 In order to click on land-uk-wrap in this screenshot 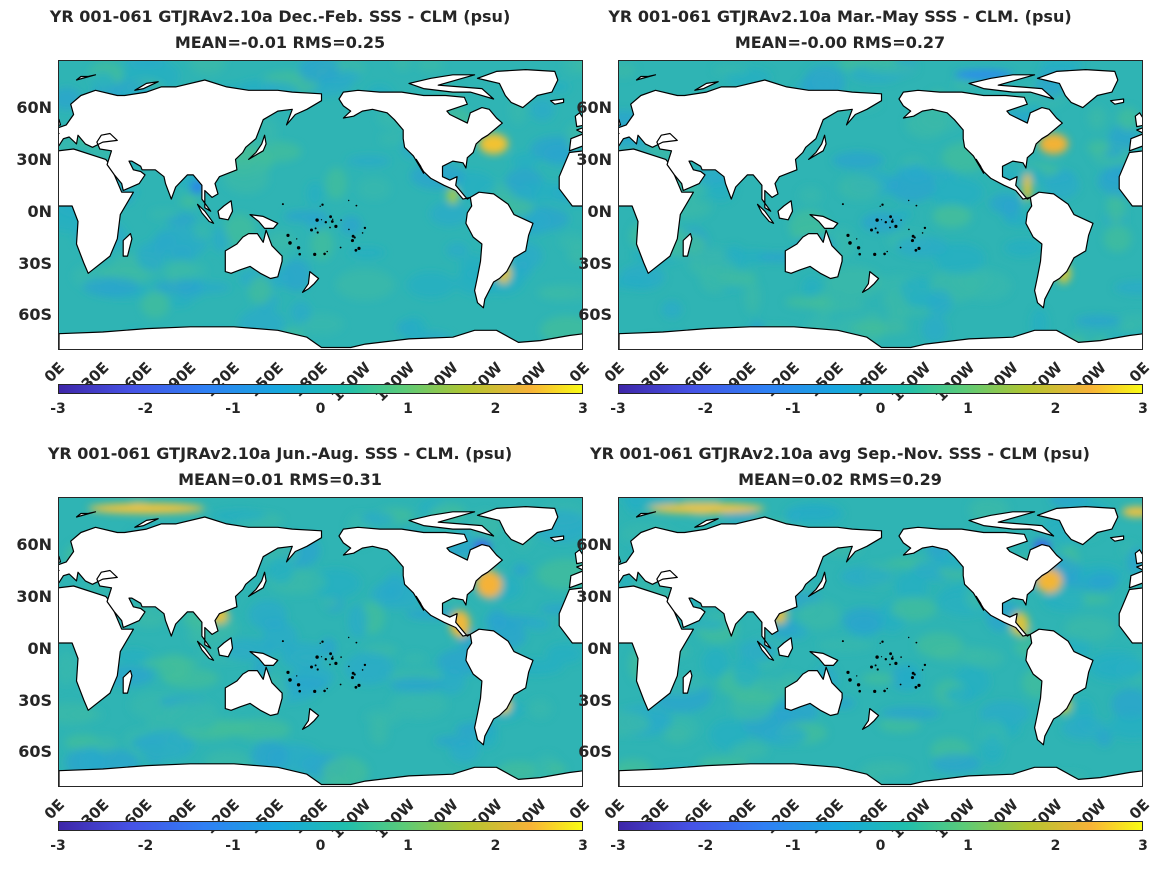, I will do `click(1138, 120)`.